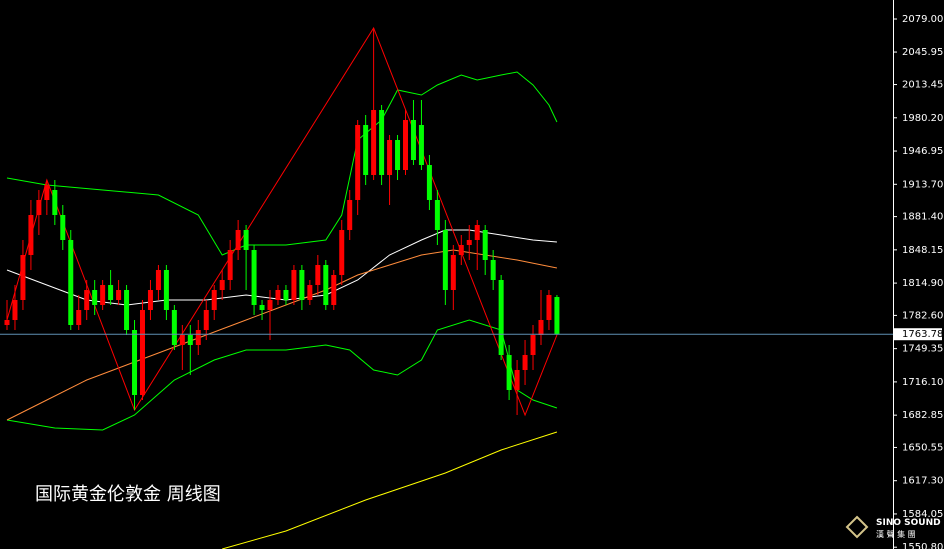  Describe the element at coordinates (922, 334) in the screenshot. I see `last-price-label: 1763.78` at that location.